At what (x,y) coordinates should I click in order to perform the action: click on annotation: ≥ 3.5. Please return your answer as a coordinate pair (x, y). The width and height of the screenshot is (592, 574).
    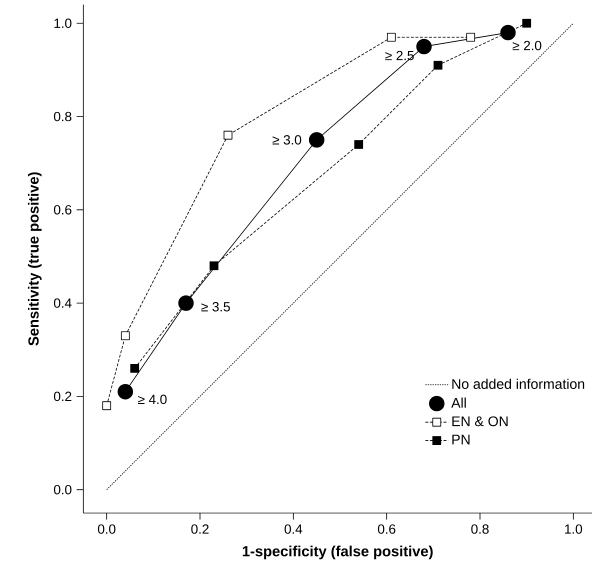
    Looking at the image, I should click on (215, 307).